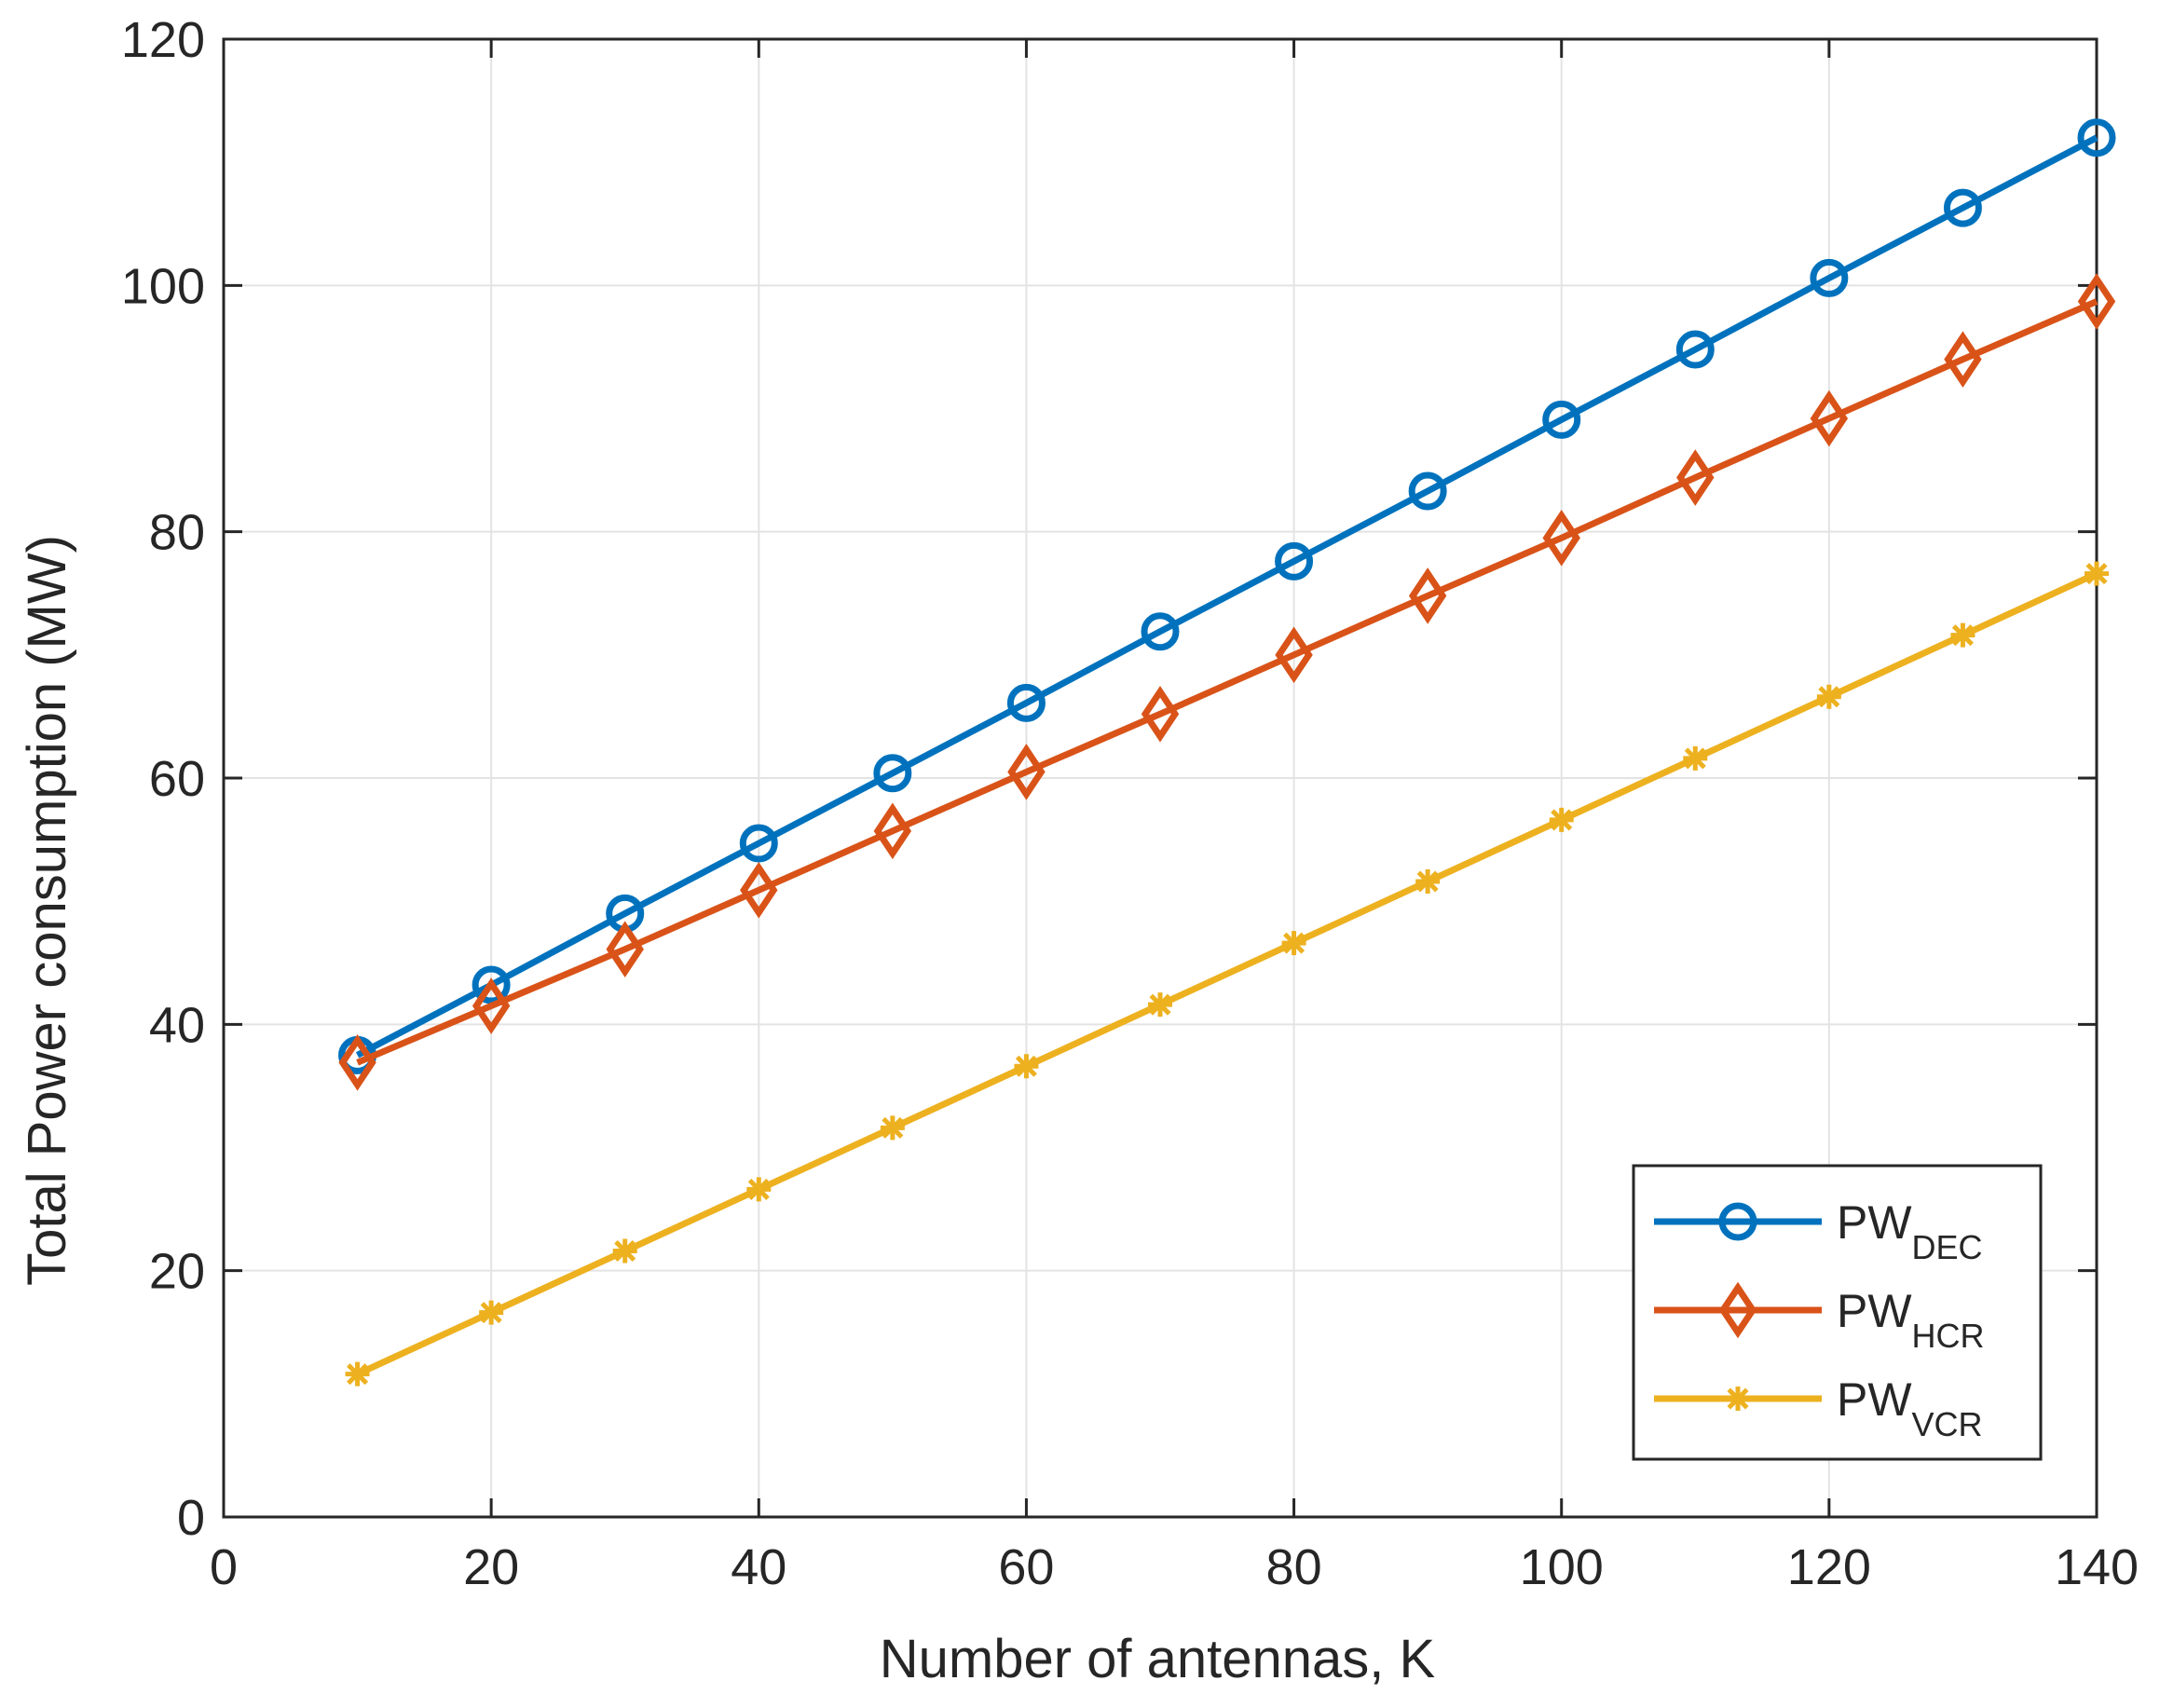 The width and height of the screenshot is (2160, 1708). I want to click on y-tick-label: 100, so click(163, 286).